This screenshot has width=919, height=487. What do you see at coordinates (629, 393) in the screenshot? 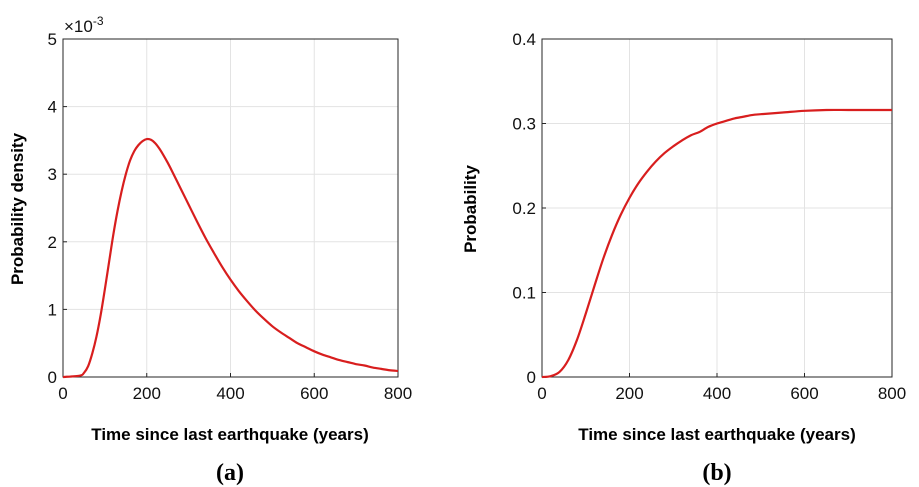
I see `panel-b-x-tick-label: 200` at bounding box center [629, 393].